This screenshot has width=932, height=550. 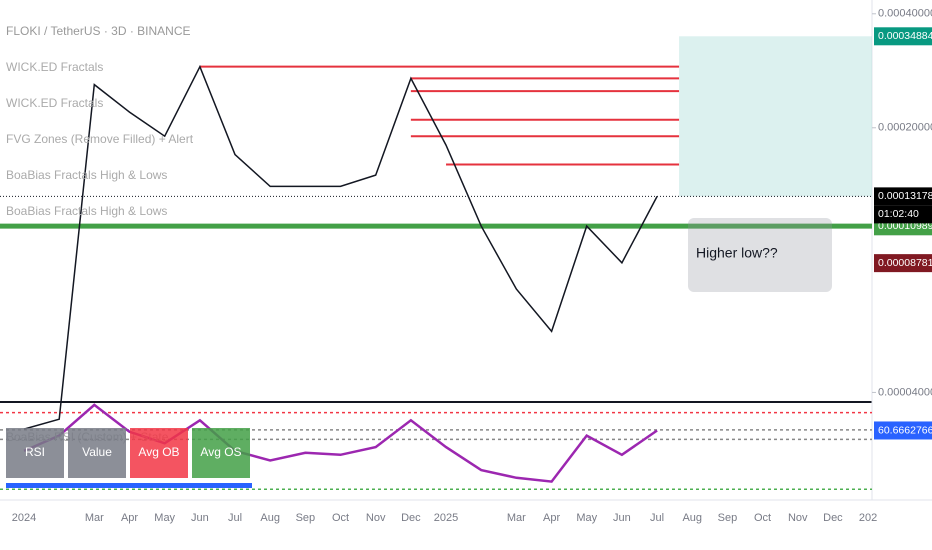 I want to click on countdown: 01:02:40, so click(x=898, y=214).